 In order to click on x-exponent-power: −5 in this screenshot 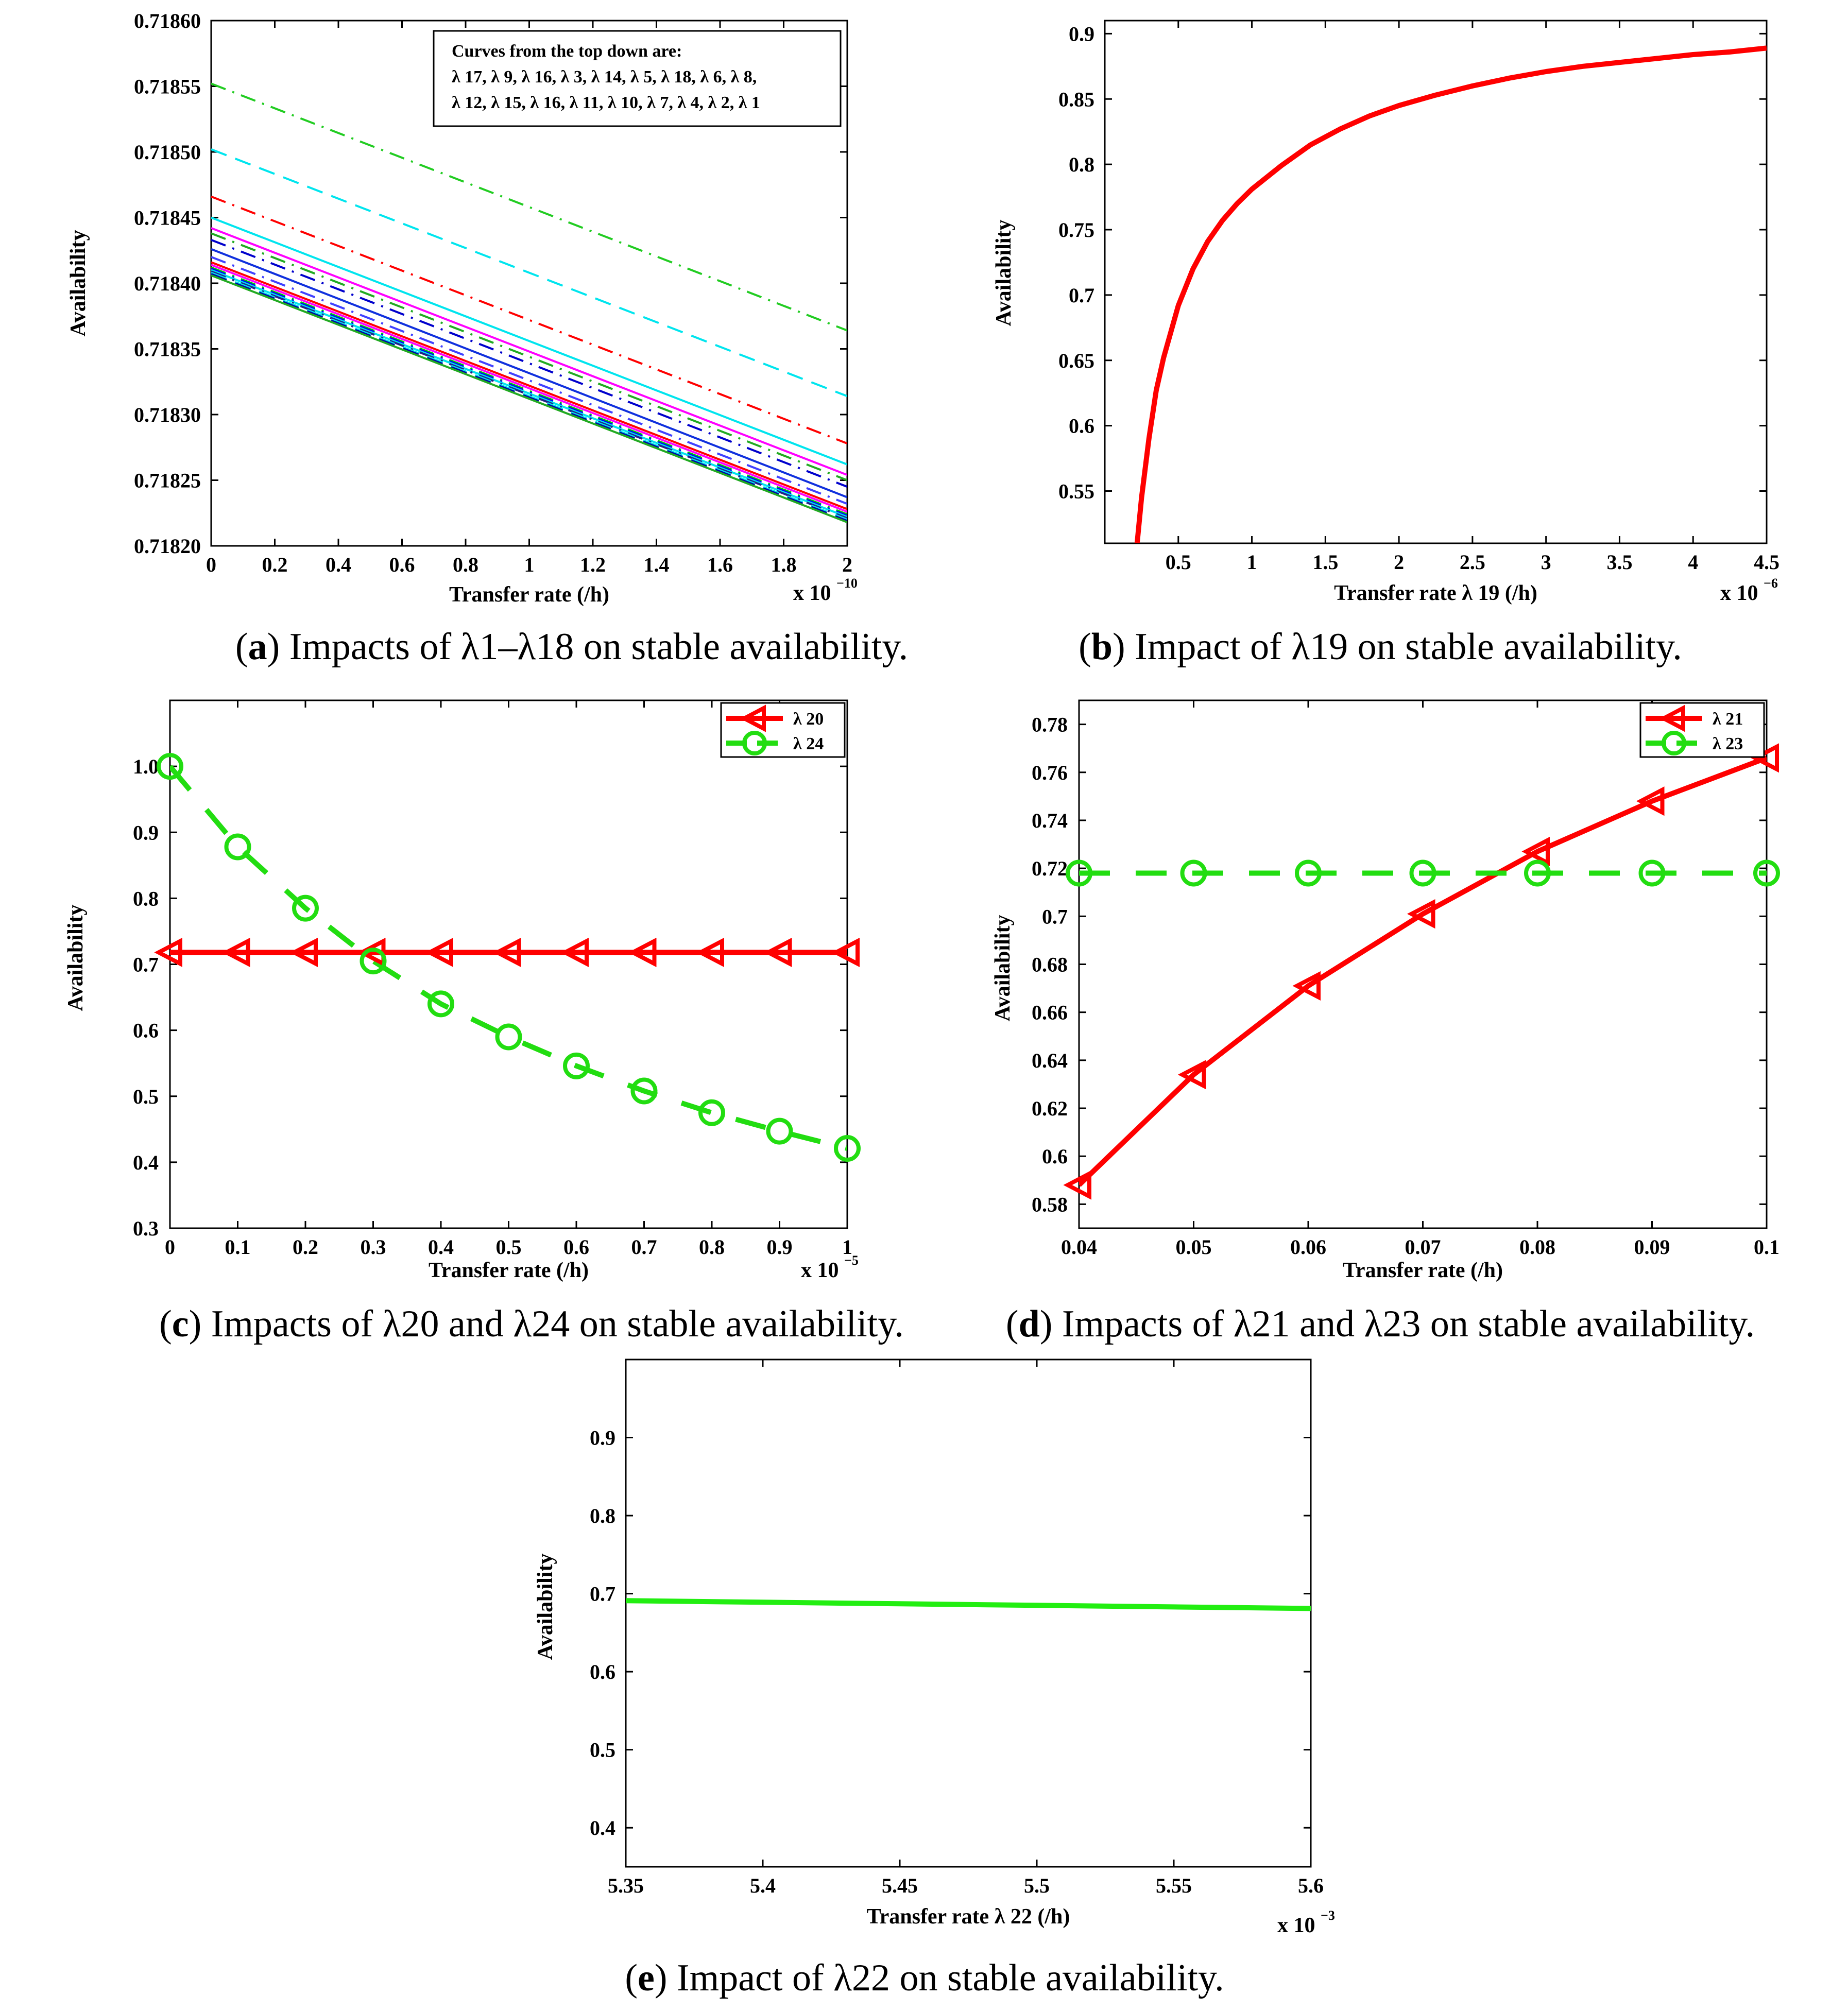, I will do `click(851, 1260)`.